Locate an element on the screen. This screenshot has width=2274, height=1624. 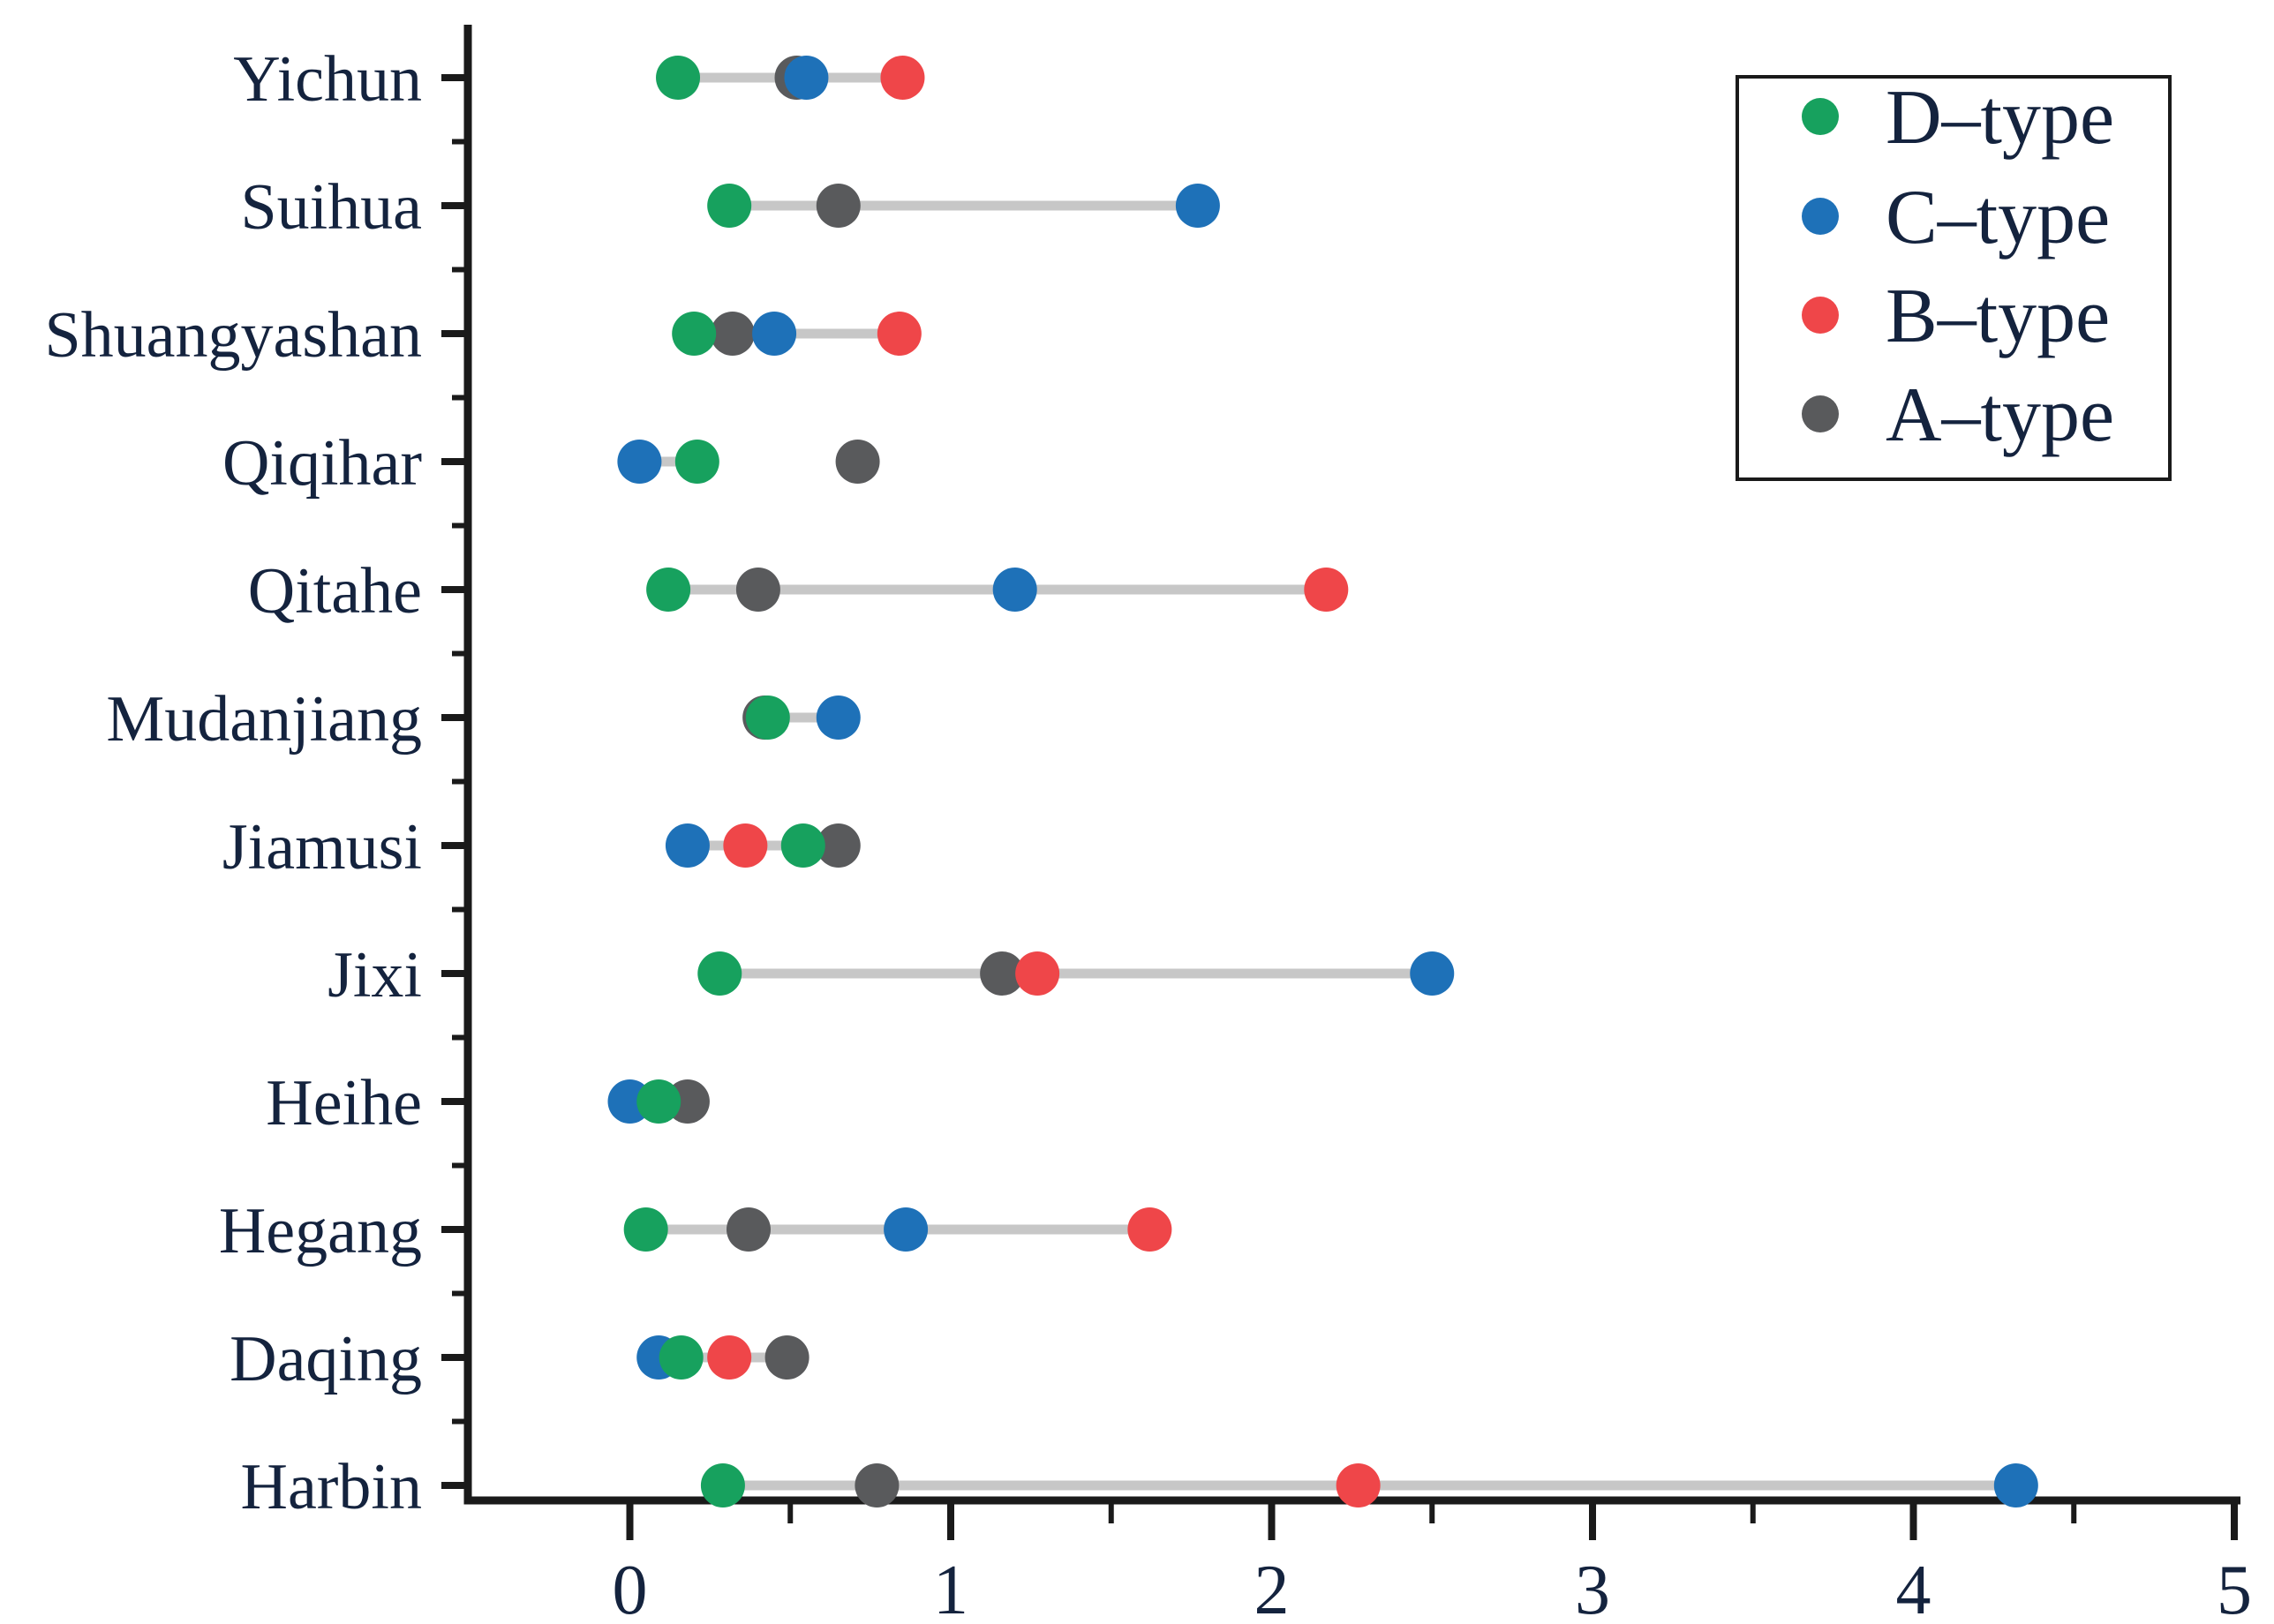
dot-a-type-jiamusi is located at coordinates (838, 845).